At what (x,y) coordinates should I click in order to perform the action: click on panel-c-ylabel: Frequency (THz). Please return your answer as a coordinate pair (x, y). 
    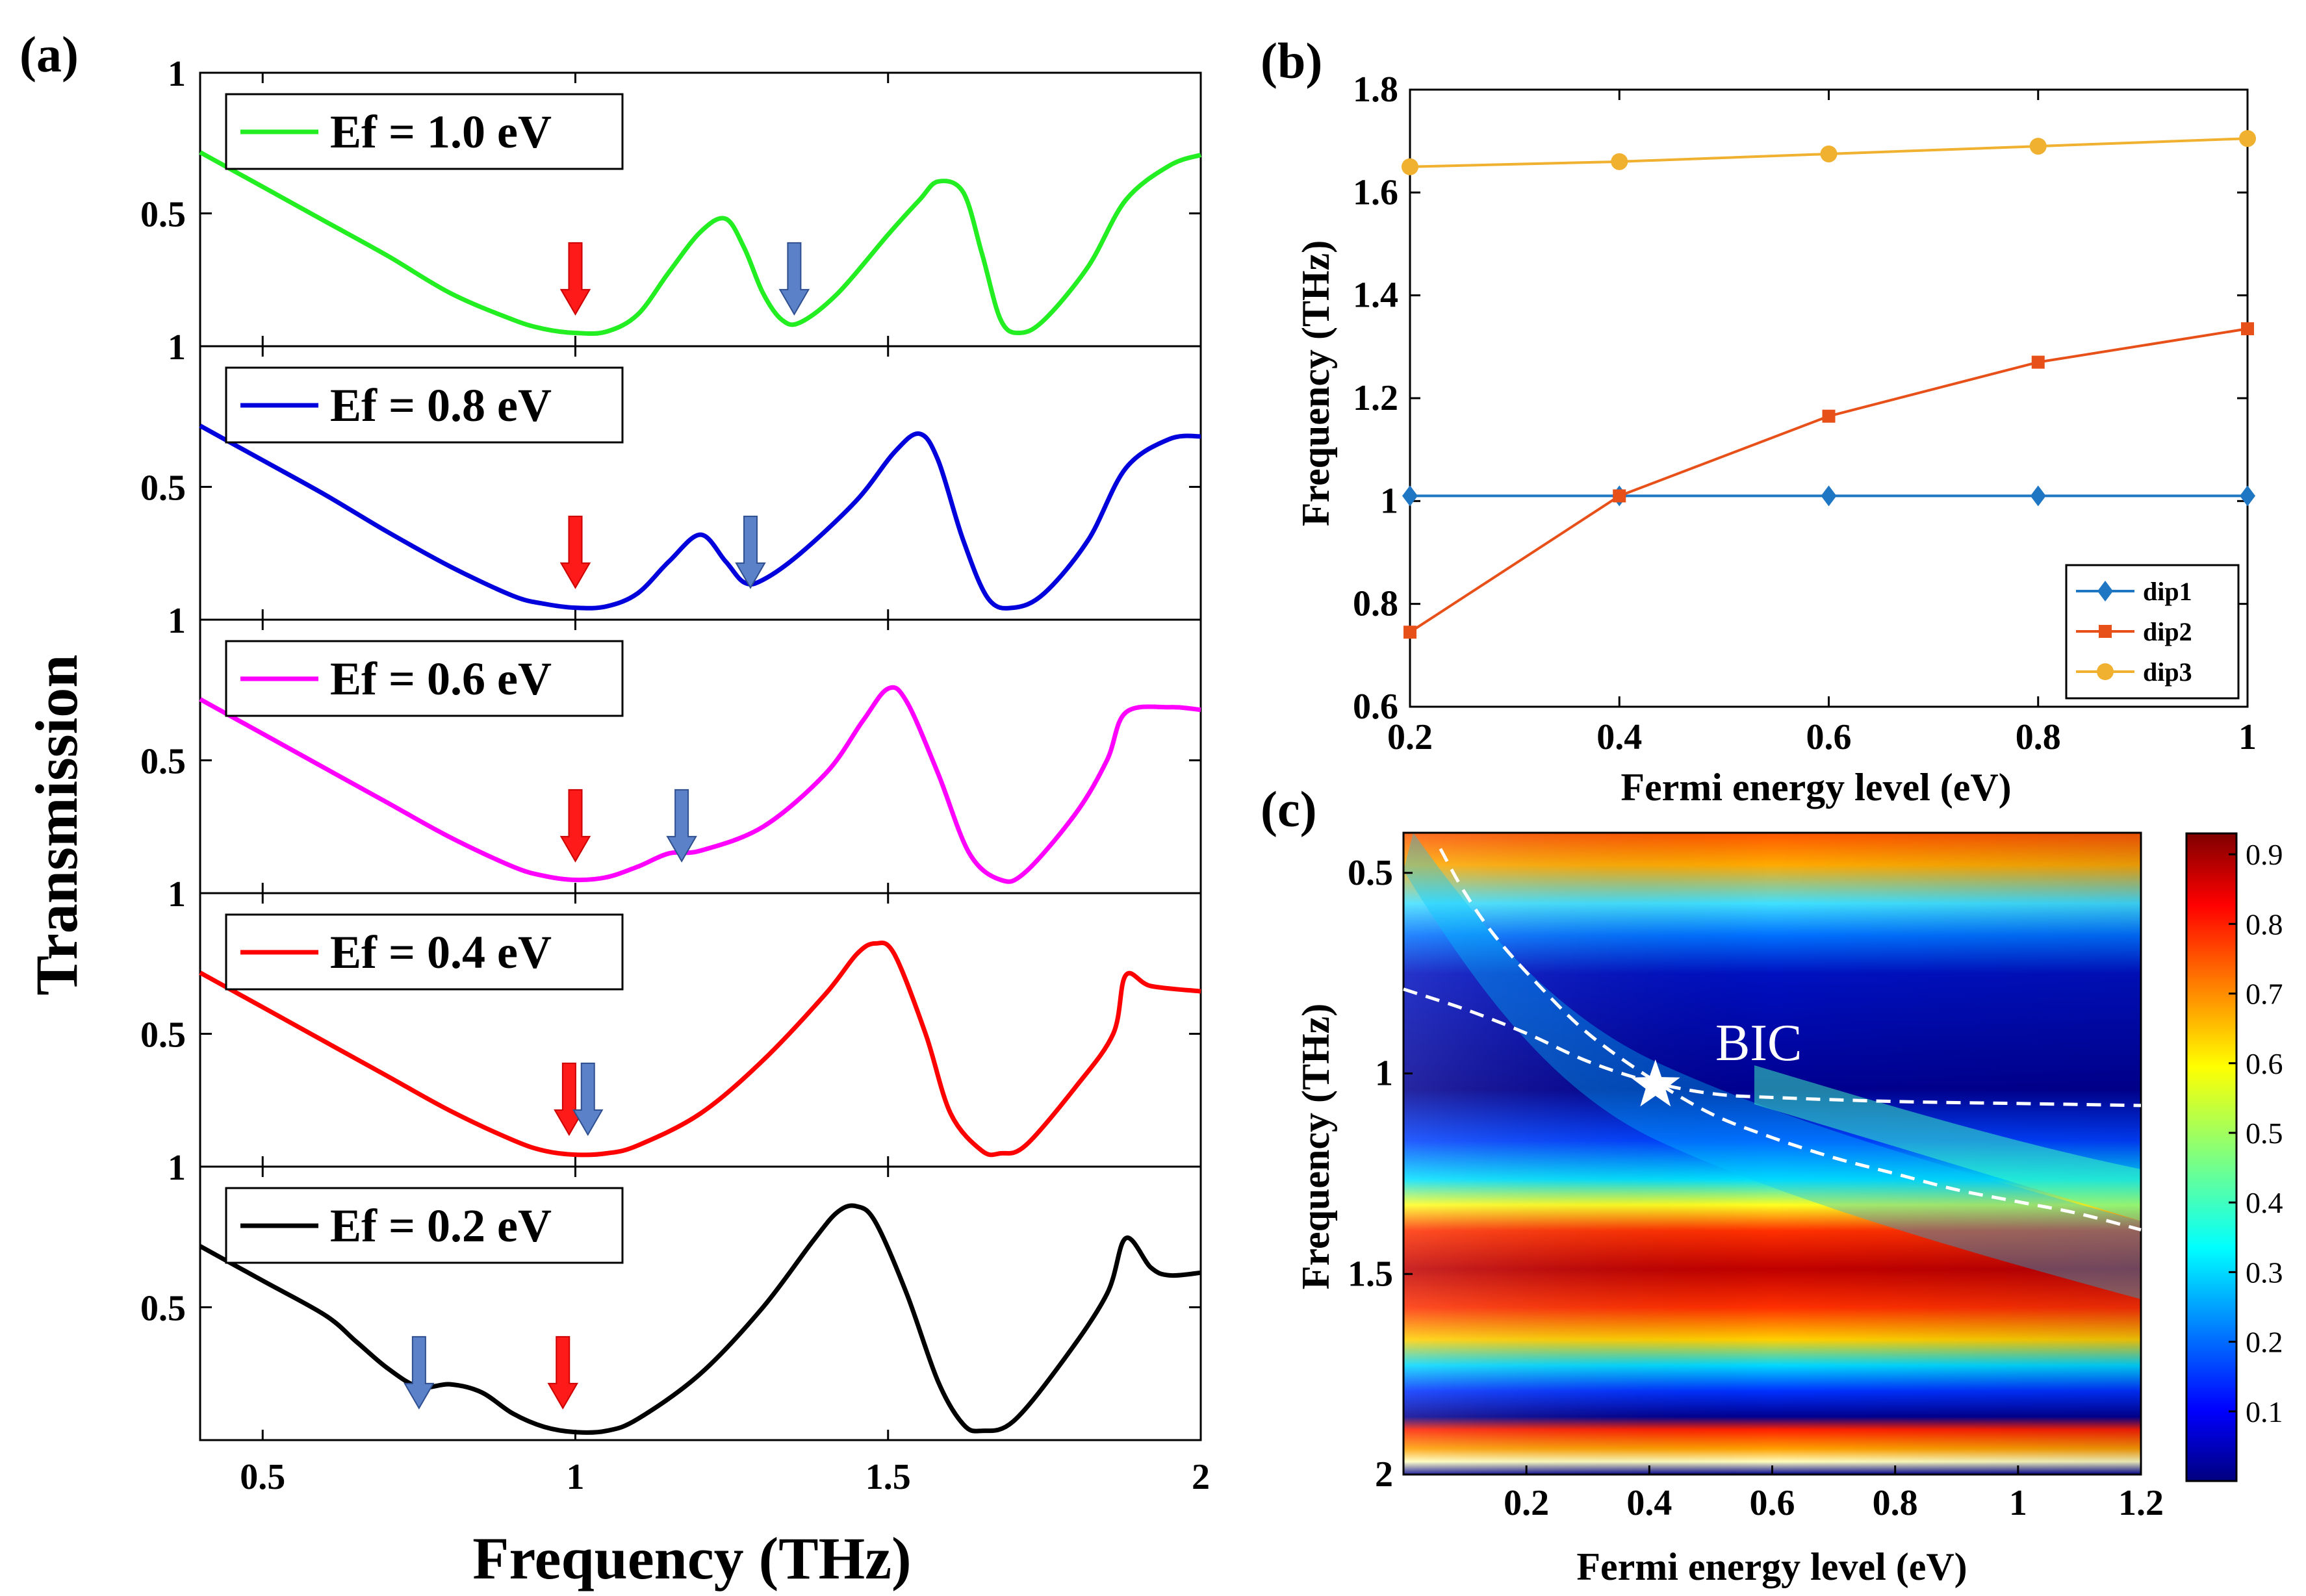
    Looking at the image, I should click on (1315, 1146).